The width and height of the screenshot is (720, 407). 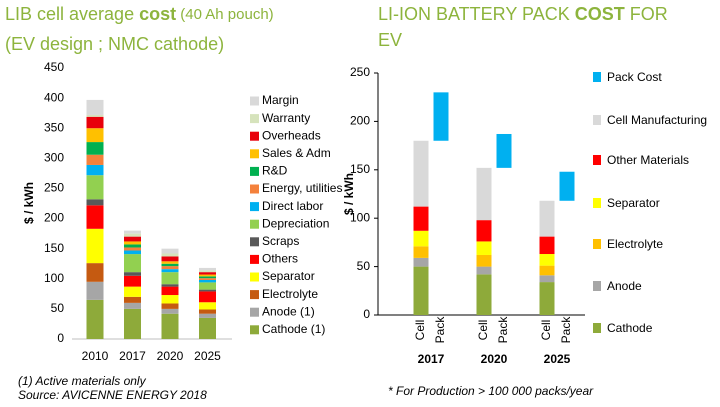 I want to click on x-tick-label: 2010, so click(x=95, y=356).